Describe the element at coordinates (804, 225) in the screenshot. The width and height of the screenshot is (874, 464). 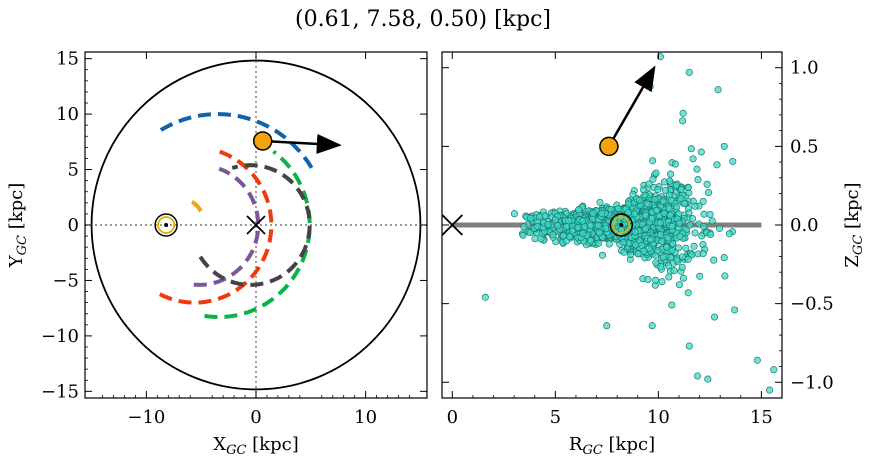
I see `right-y-tick-label: 0.0` at that location.